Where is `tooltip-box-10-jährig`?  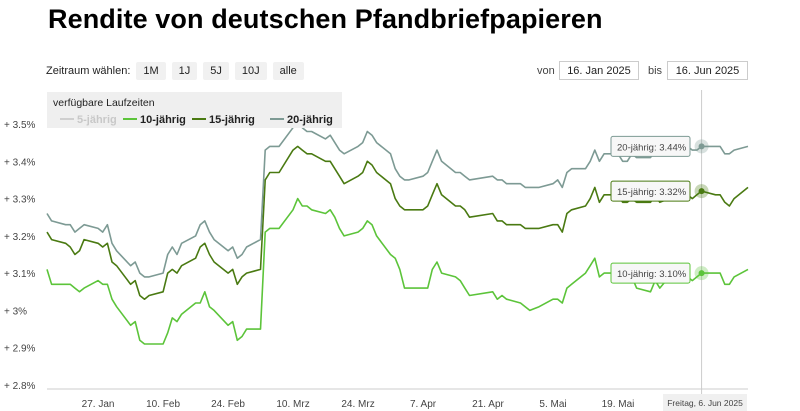
tooltip-box-10-jährig is located at coordinates (650, 273).